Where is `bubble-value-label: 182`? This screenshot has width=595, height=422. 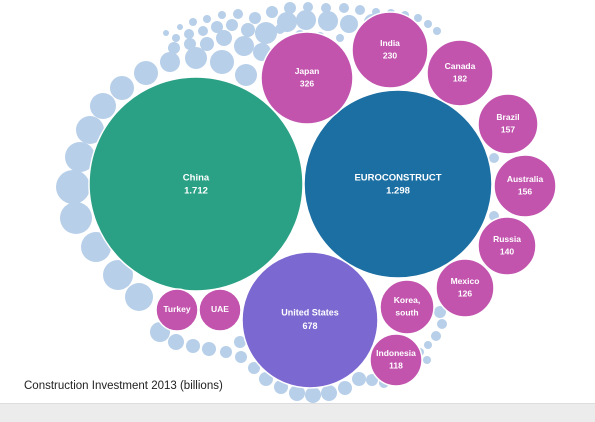
bubble-value-label: 182 is located at coordinates (460, 79).